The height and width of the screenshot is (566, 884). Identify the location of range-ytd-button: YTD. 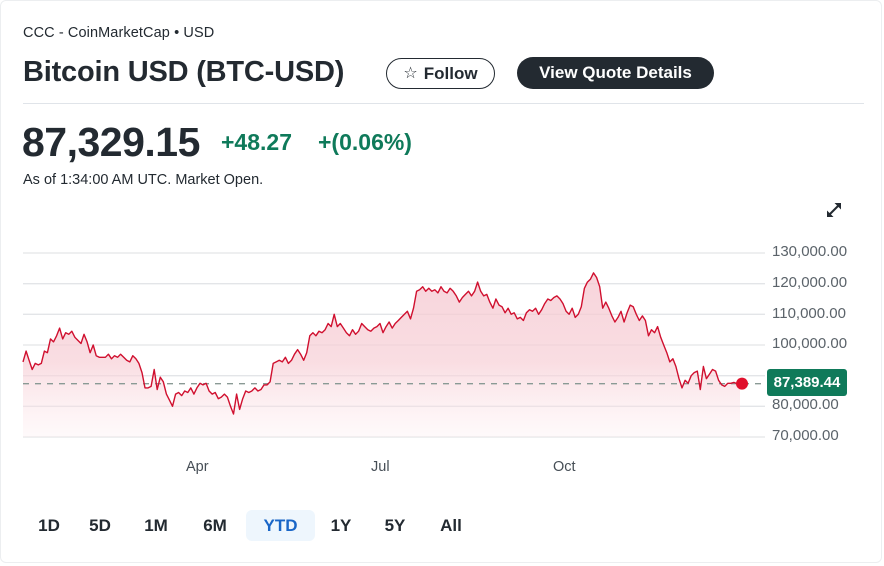
(280, 525).